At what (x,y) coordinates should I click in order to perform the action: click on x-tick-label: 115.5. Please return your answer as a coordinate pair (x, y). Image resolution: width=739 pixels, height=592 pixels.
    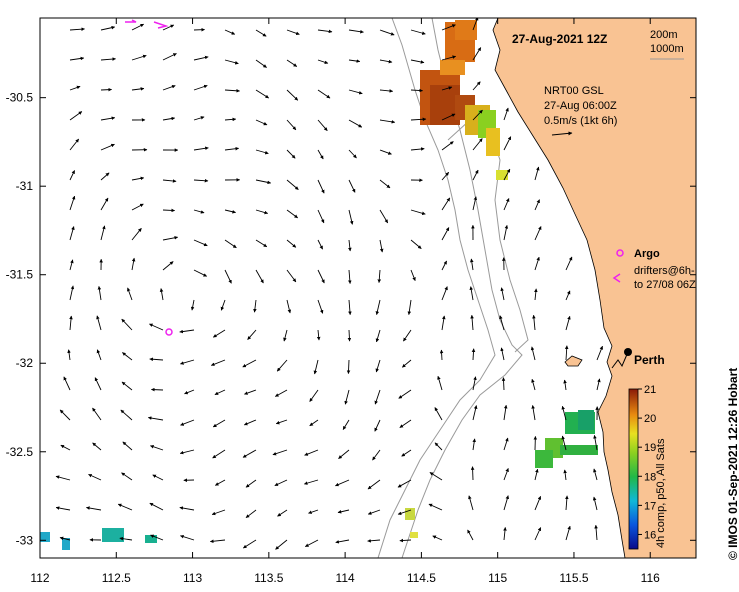
    Looking at the image, I should click on (573, 578).